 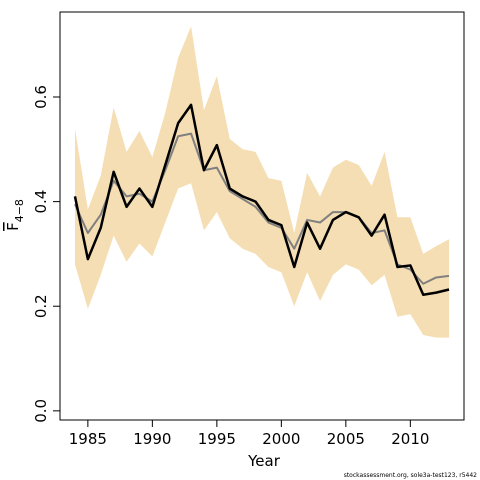 What do you see at coordinates (410, 439) in the screenshot?
I see `x-tick-label: 2010` at bounding box center [410, 439].